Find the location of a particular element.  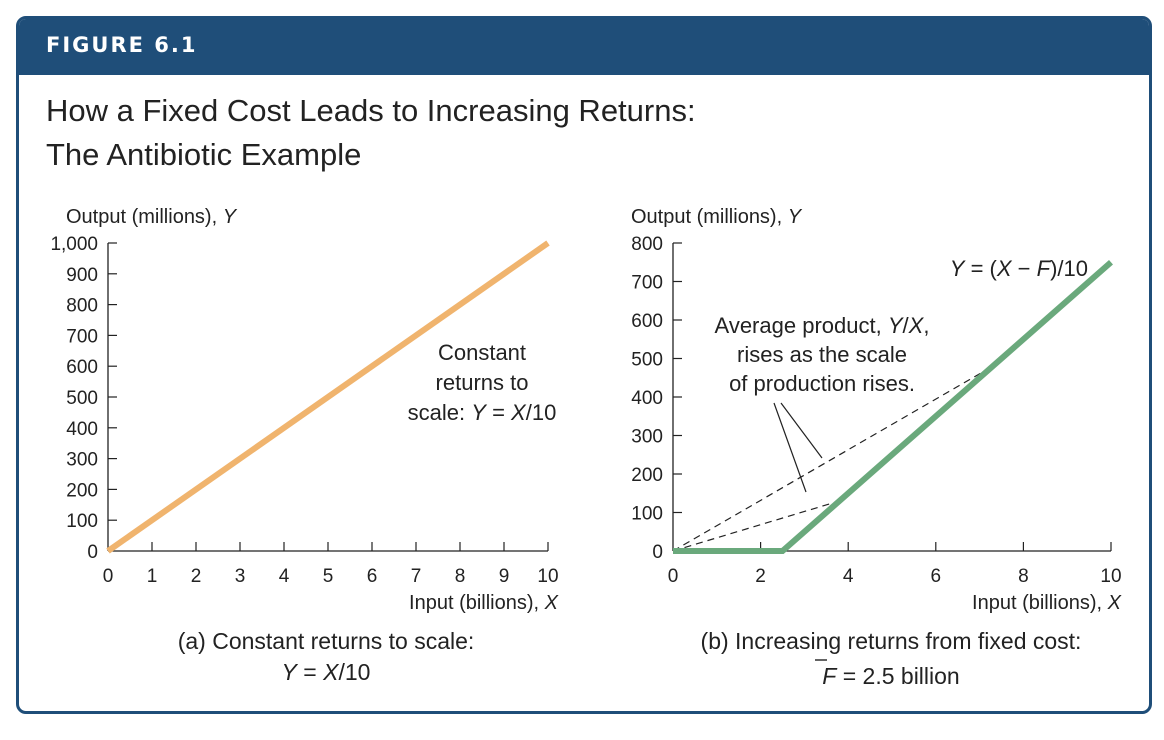

panel-a-annotation-line: Constant is located at coordinates (482, 352).